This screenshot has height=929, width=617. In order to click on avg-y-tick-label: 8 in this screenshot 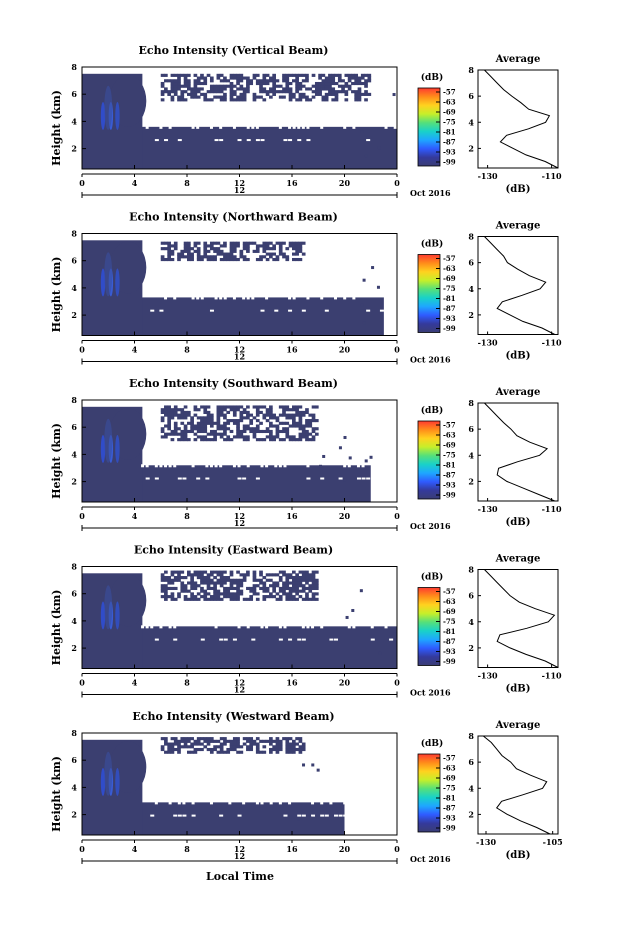, I will do `click(471, 570)`.